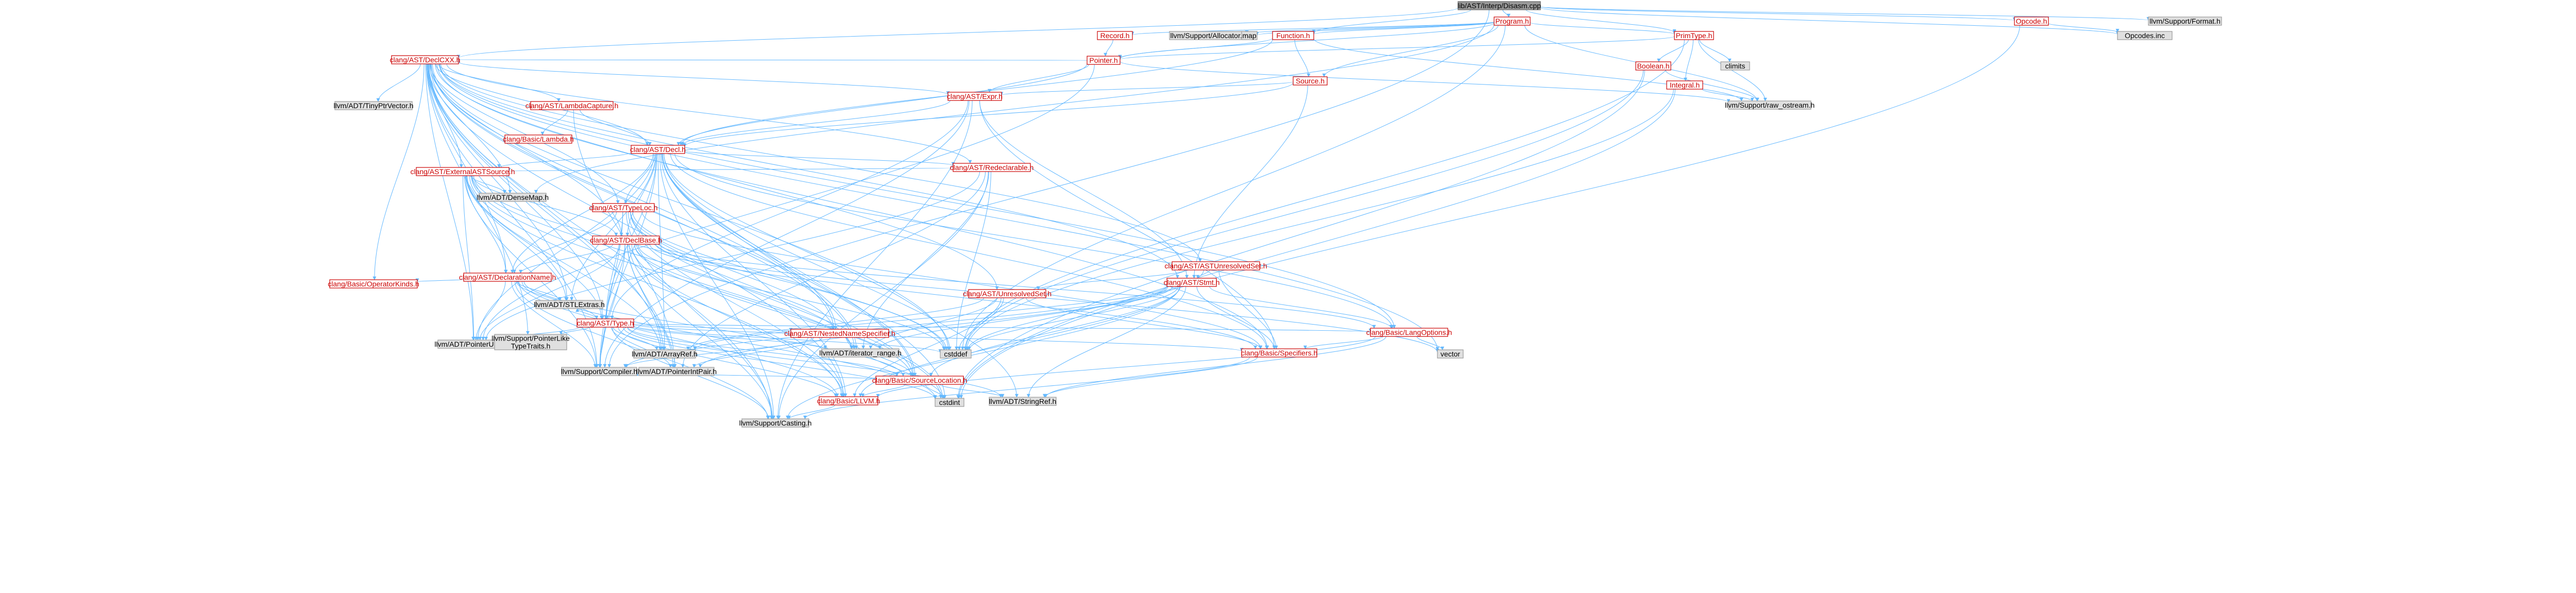  I want to click on edge-declcxx-to-tinyptrvector, so click(398, 82).